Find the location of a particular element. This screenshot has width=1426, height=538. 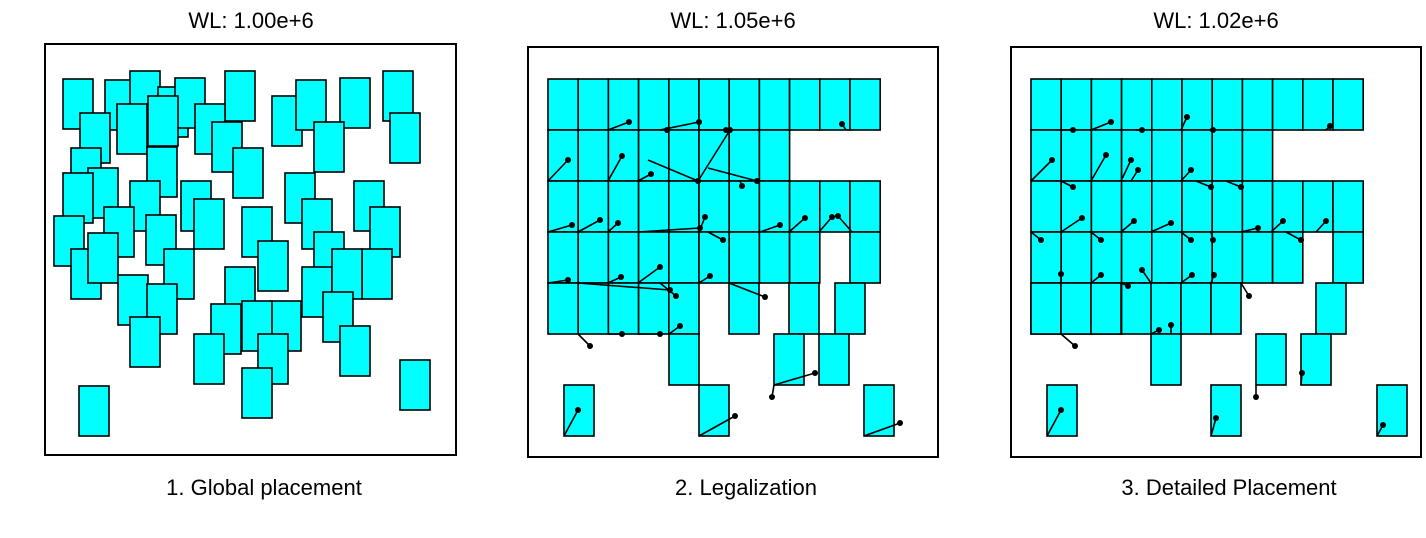

panel-caption: 3. Detailed Placement is located at coordinates (1229, 487).